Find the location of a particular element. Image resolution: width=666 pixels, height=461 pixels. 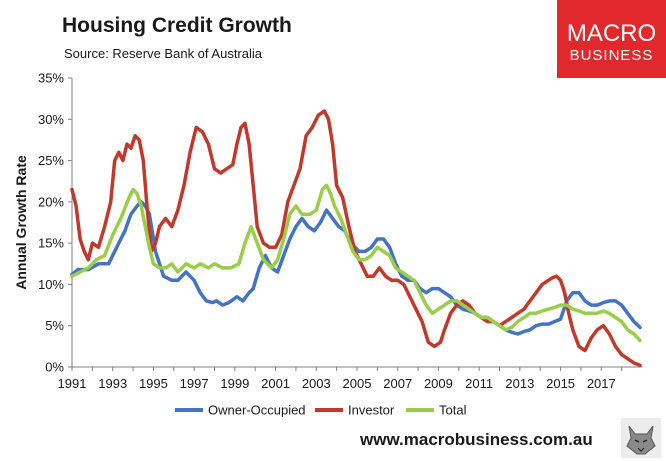

y-tick-label: 5% is located at coordinates (54, 325).